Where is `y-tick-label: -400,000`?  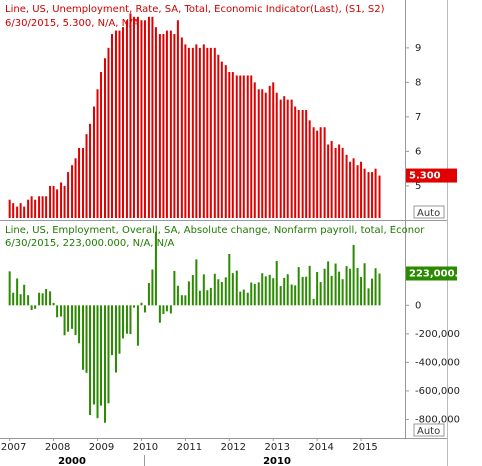 y-tick-label: -400,000 is located at coordinates (437, 362).